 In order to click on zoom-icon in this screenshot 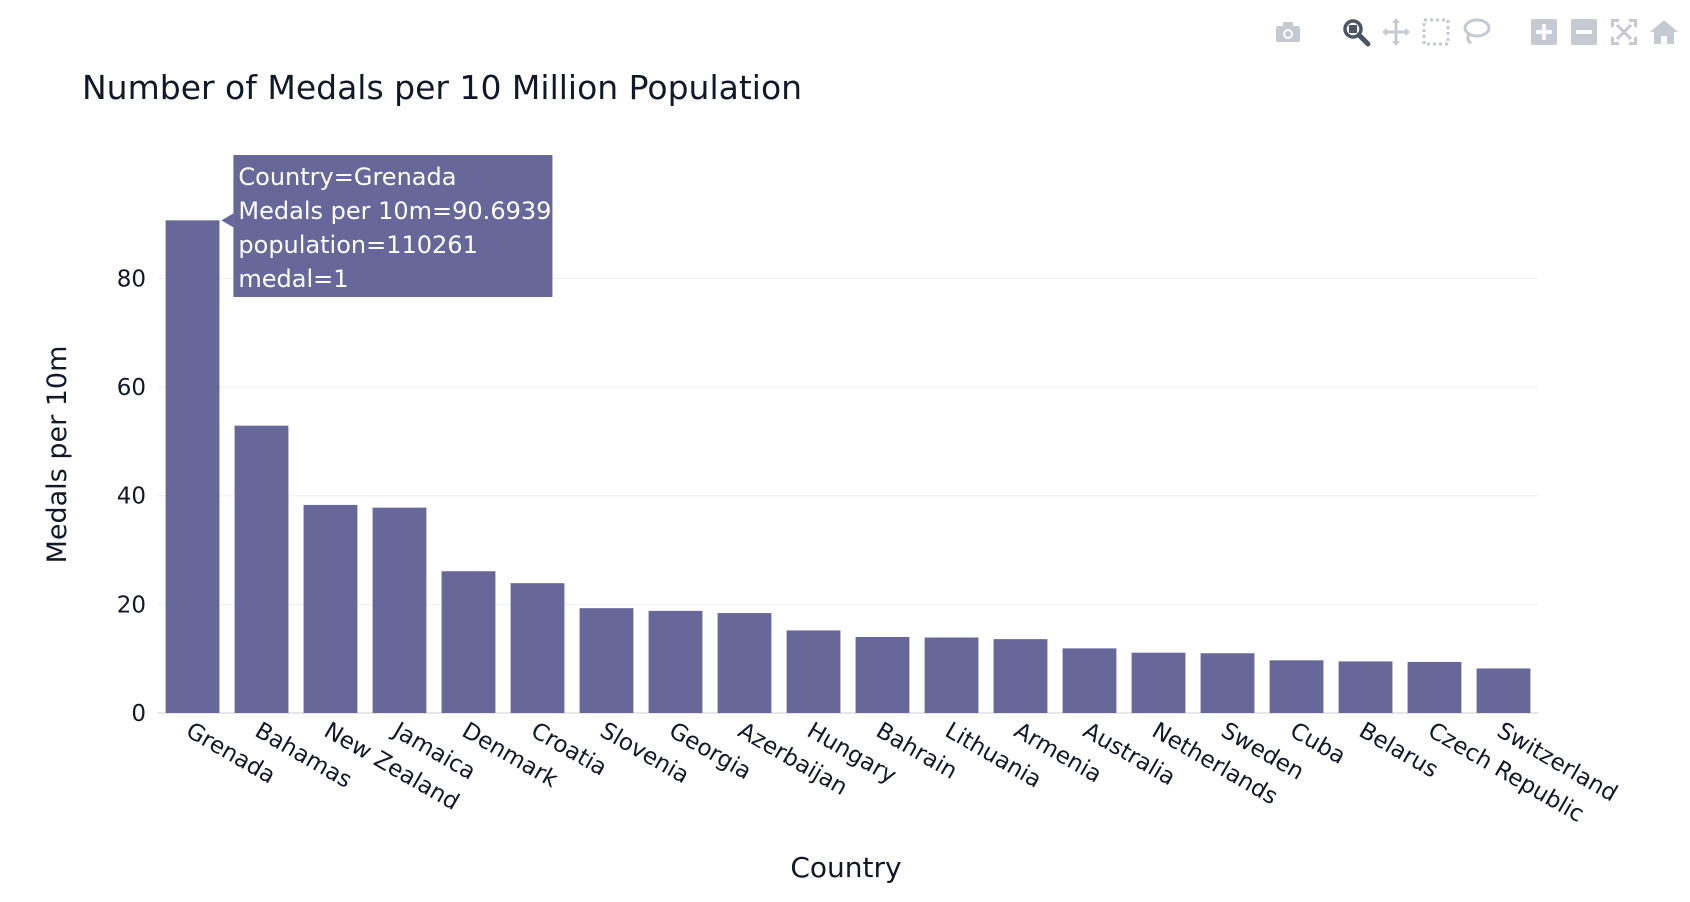, I will do `click(1357, 33)`.